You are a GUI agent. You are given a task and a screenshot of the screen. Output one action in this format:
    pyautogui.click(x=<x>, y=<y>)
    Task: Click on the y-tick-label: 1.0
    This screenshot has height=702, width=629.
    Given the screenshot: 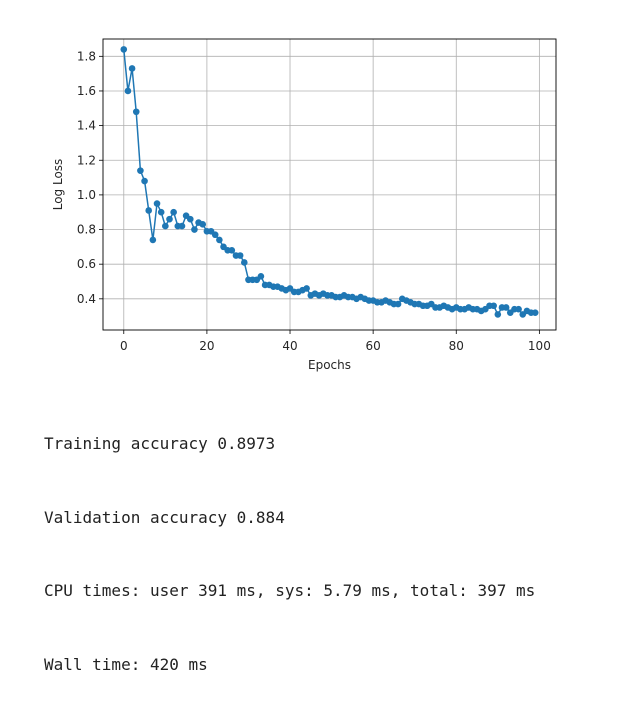 What is the action you would take?
    pyautogui.click(x=86, y=195)
    